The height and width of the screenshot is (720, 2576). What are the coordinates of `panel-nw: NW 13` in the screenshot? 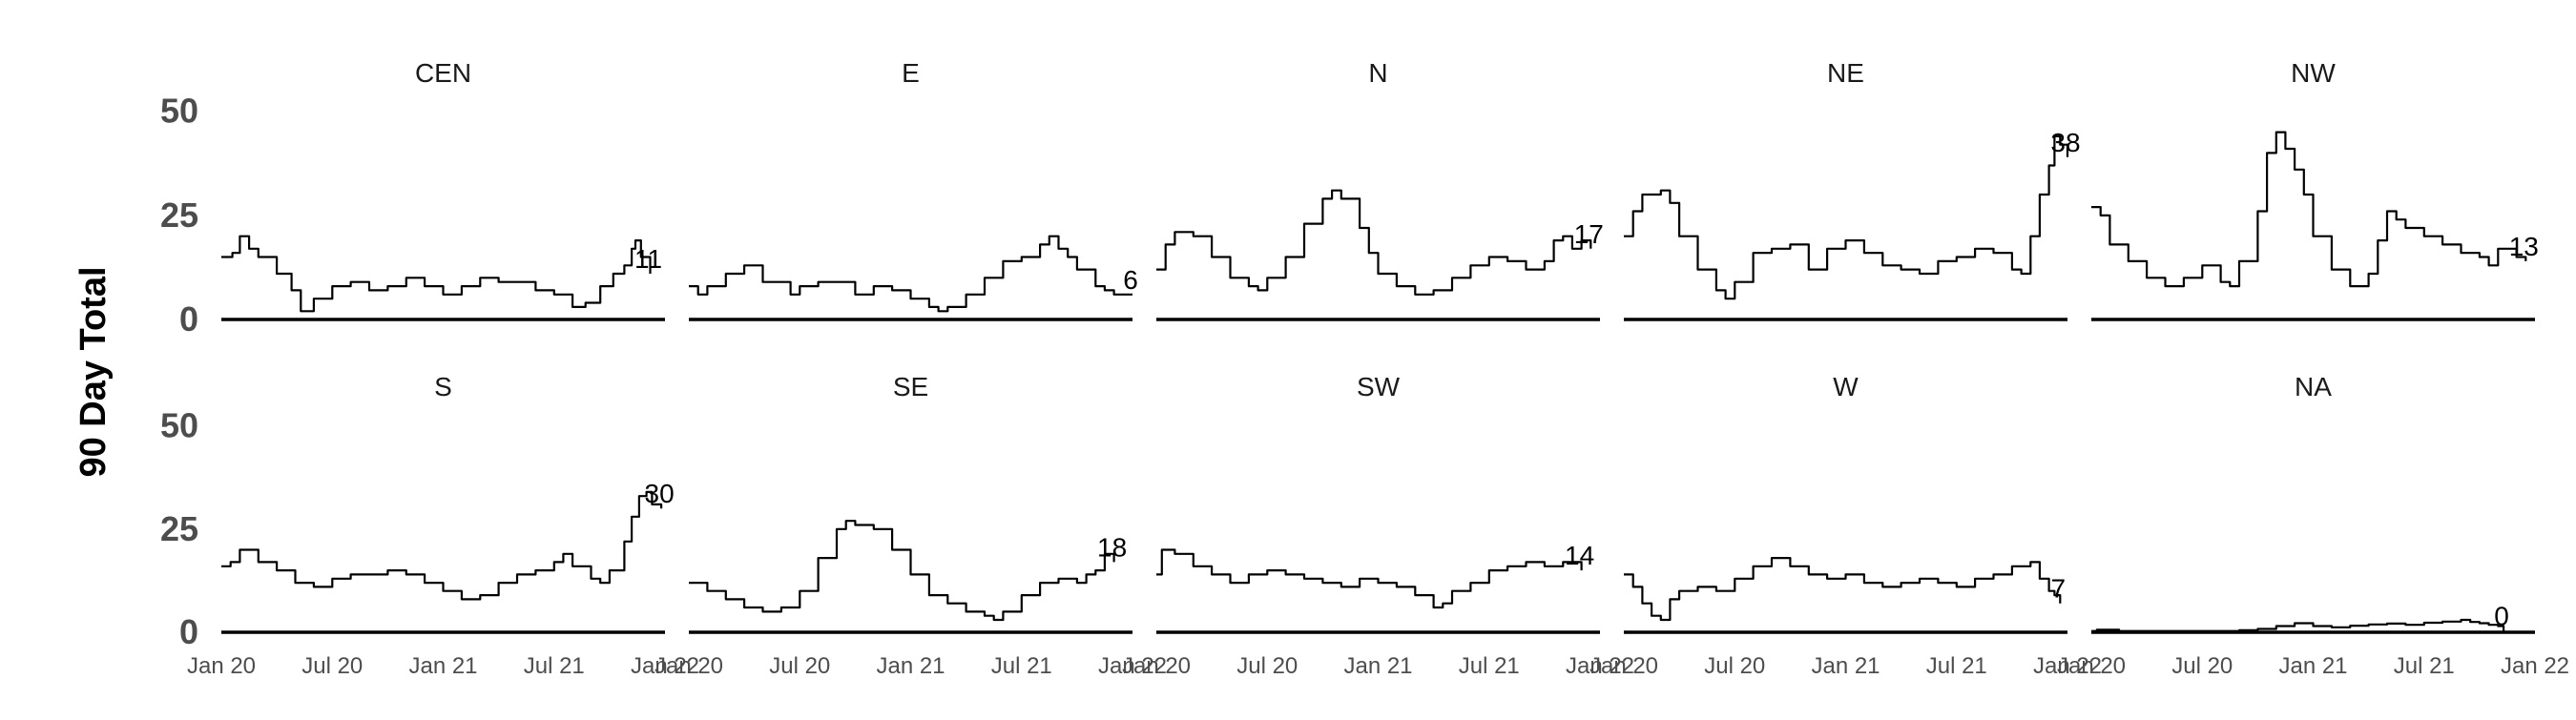 It's located at (2315, 189).